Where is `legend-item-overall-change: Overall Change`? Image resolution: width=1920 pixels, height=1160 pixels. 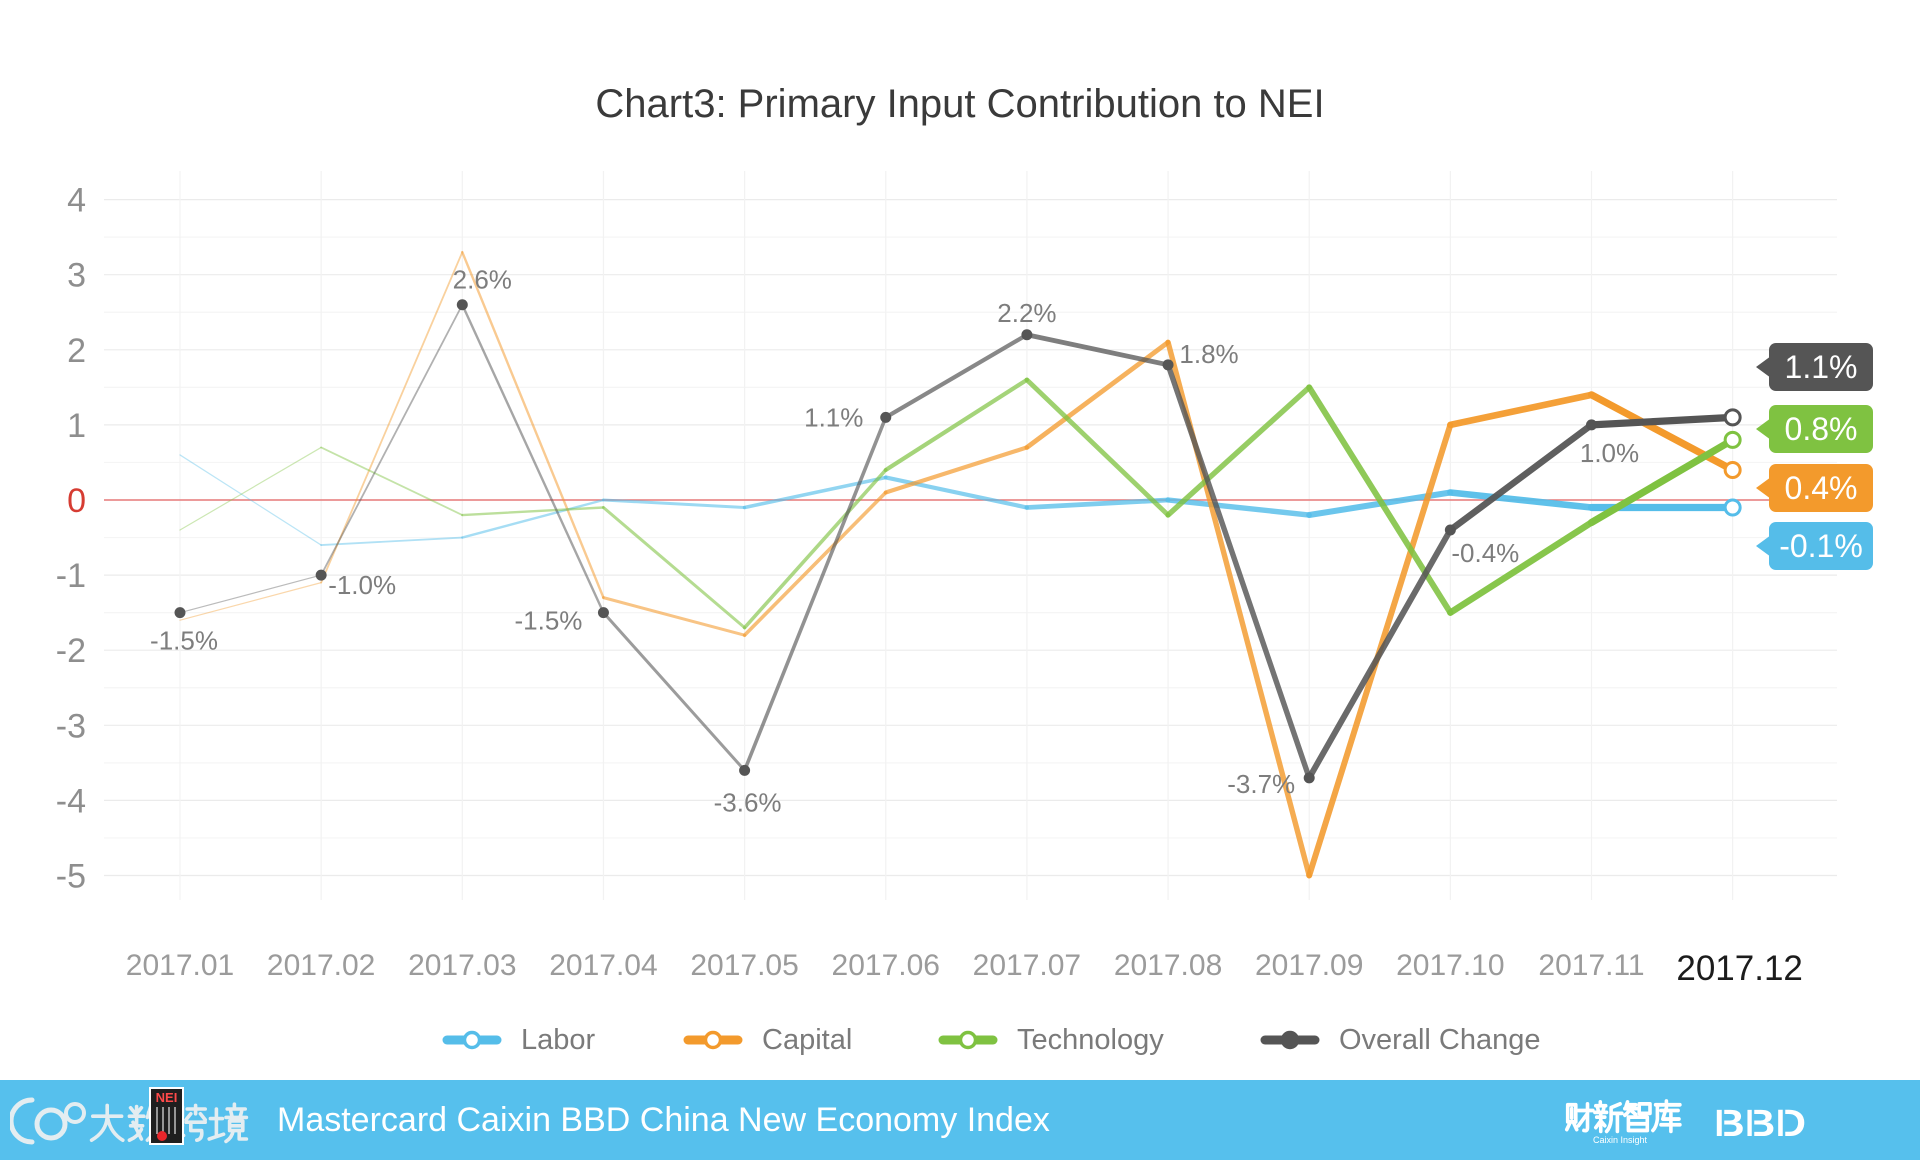
legend-item-overall-change: Overall Change is located at coordinates (1400, 1040).